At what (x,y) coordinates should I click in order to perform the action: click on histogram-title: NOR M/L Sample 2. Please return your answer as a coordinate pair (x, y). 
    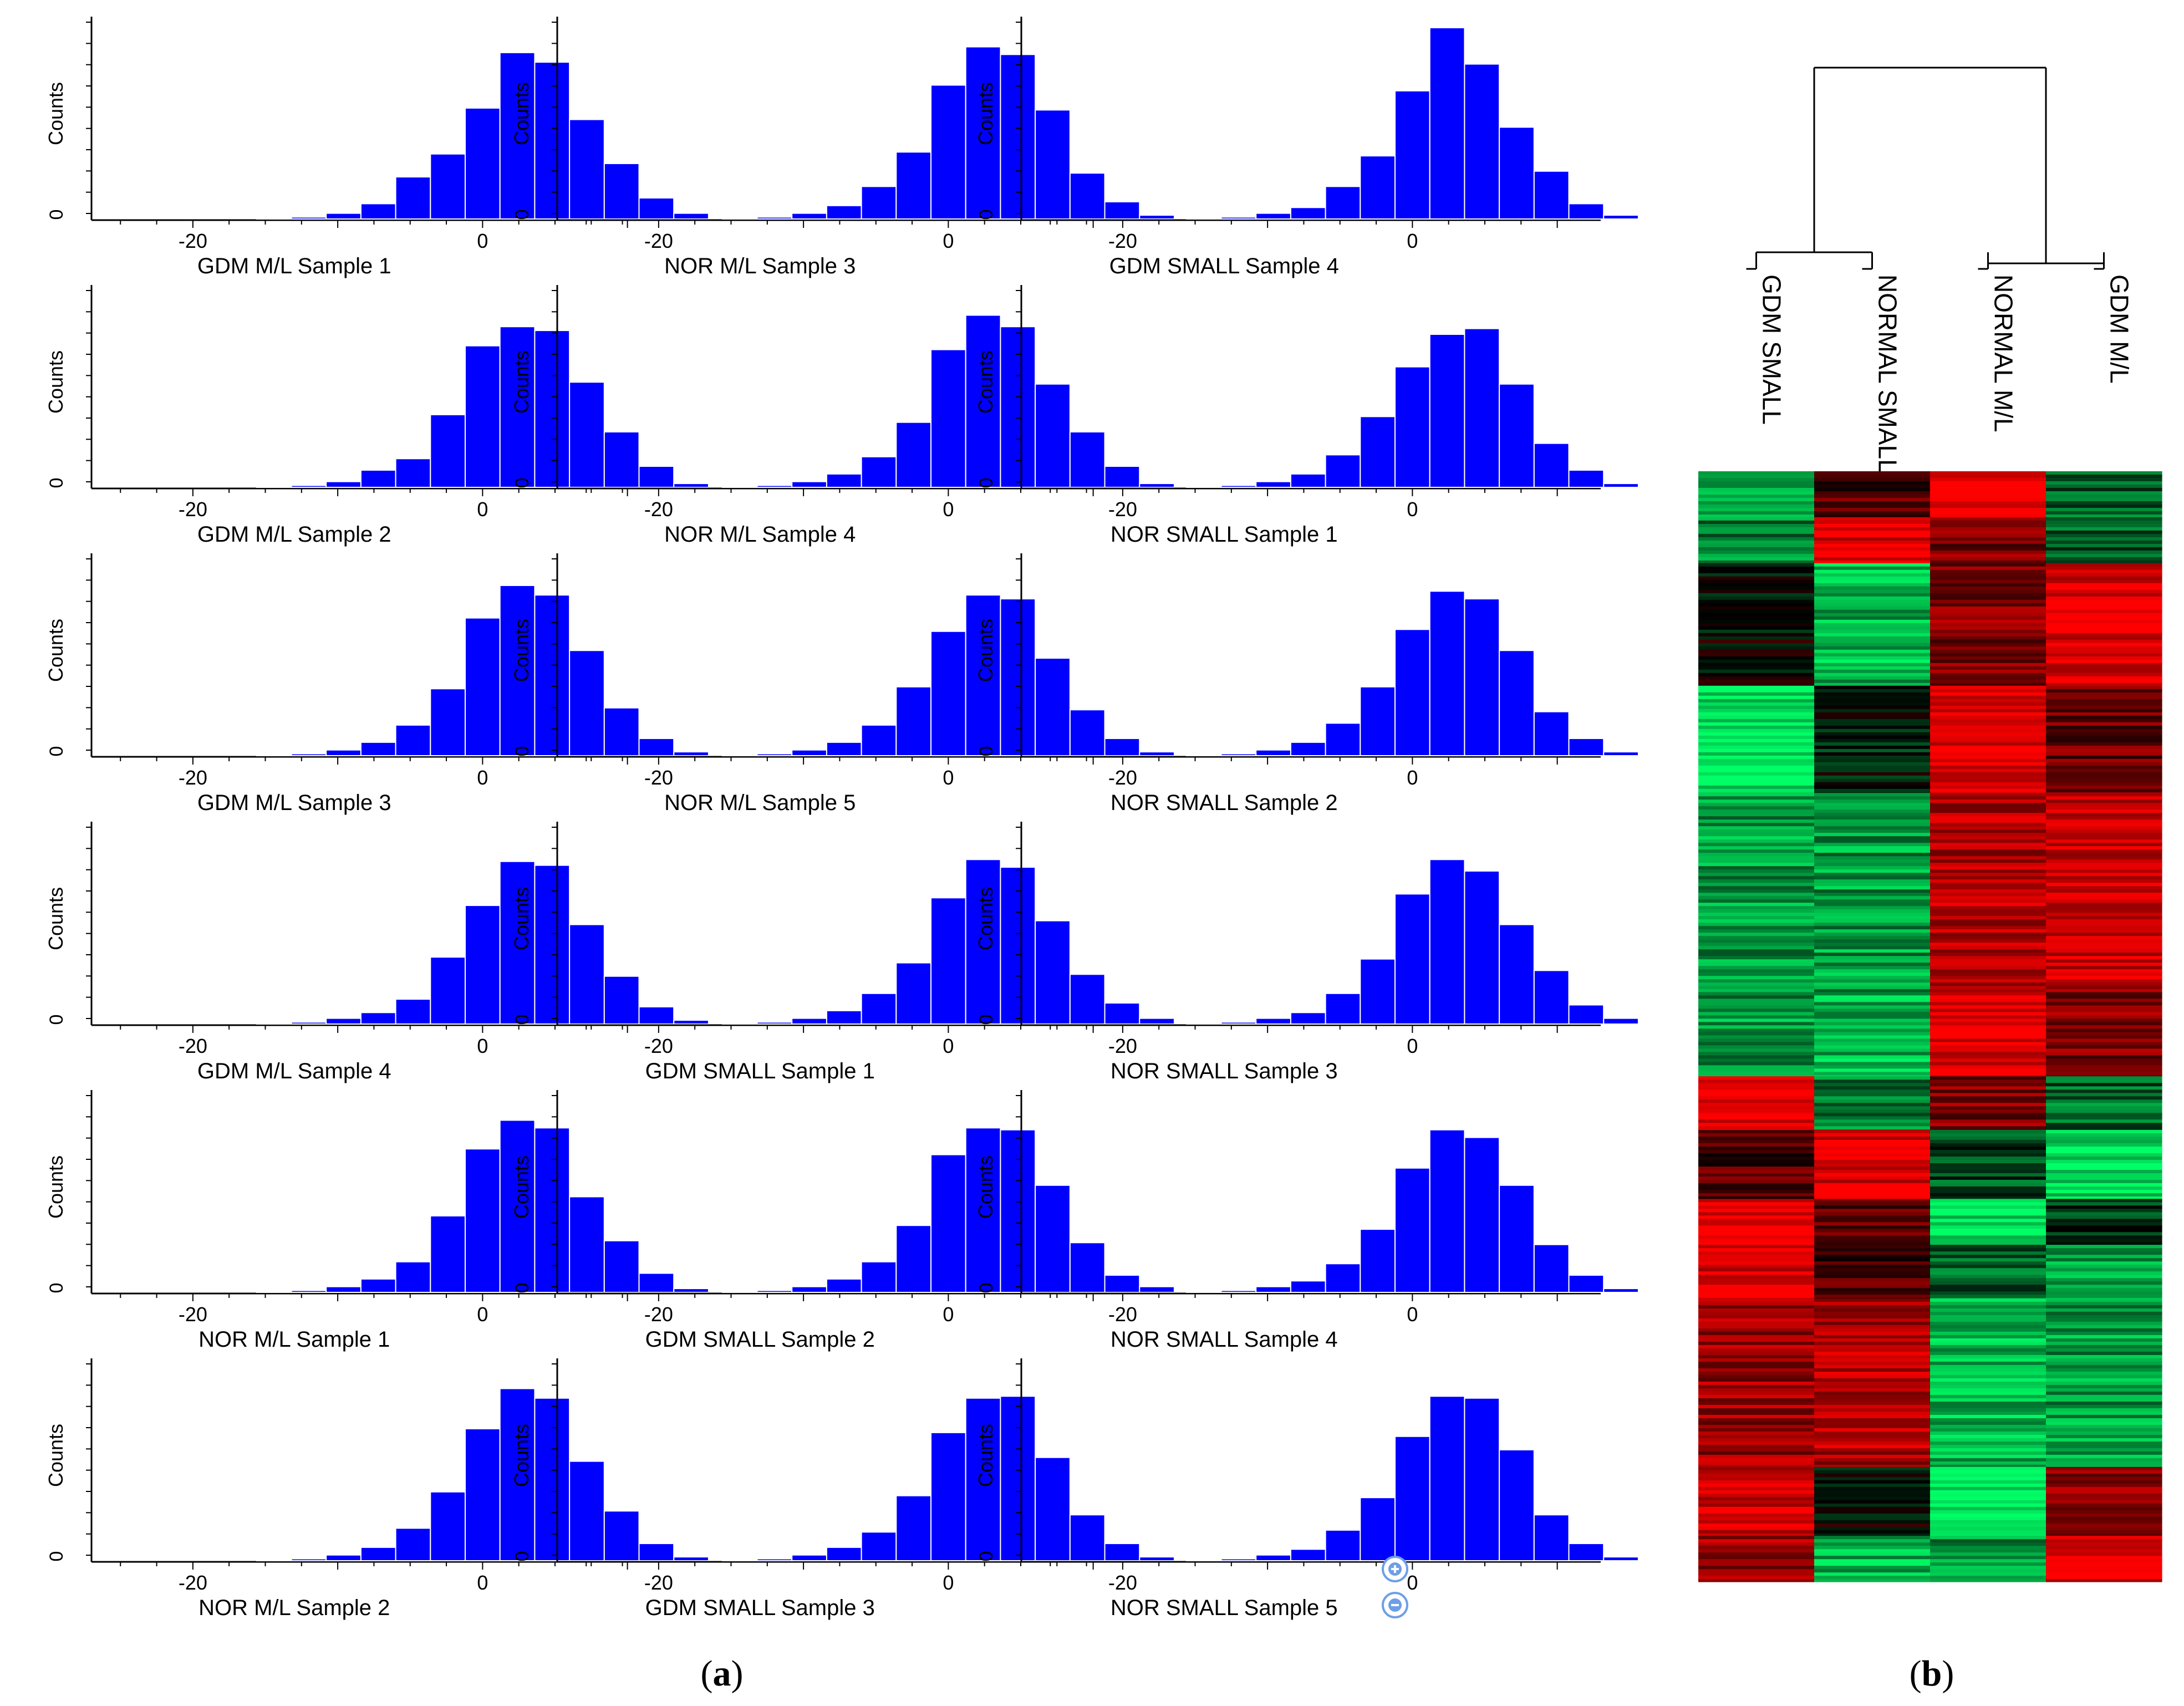
    Looking at the image, I should click on (294, 1608).